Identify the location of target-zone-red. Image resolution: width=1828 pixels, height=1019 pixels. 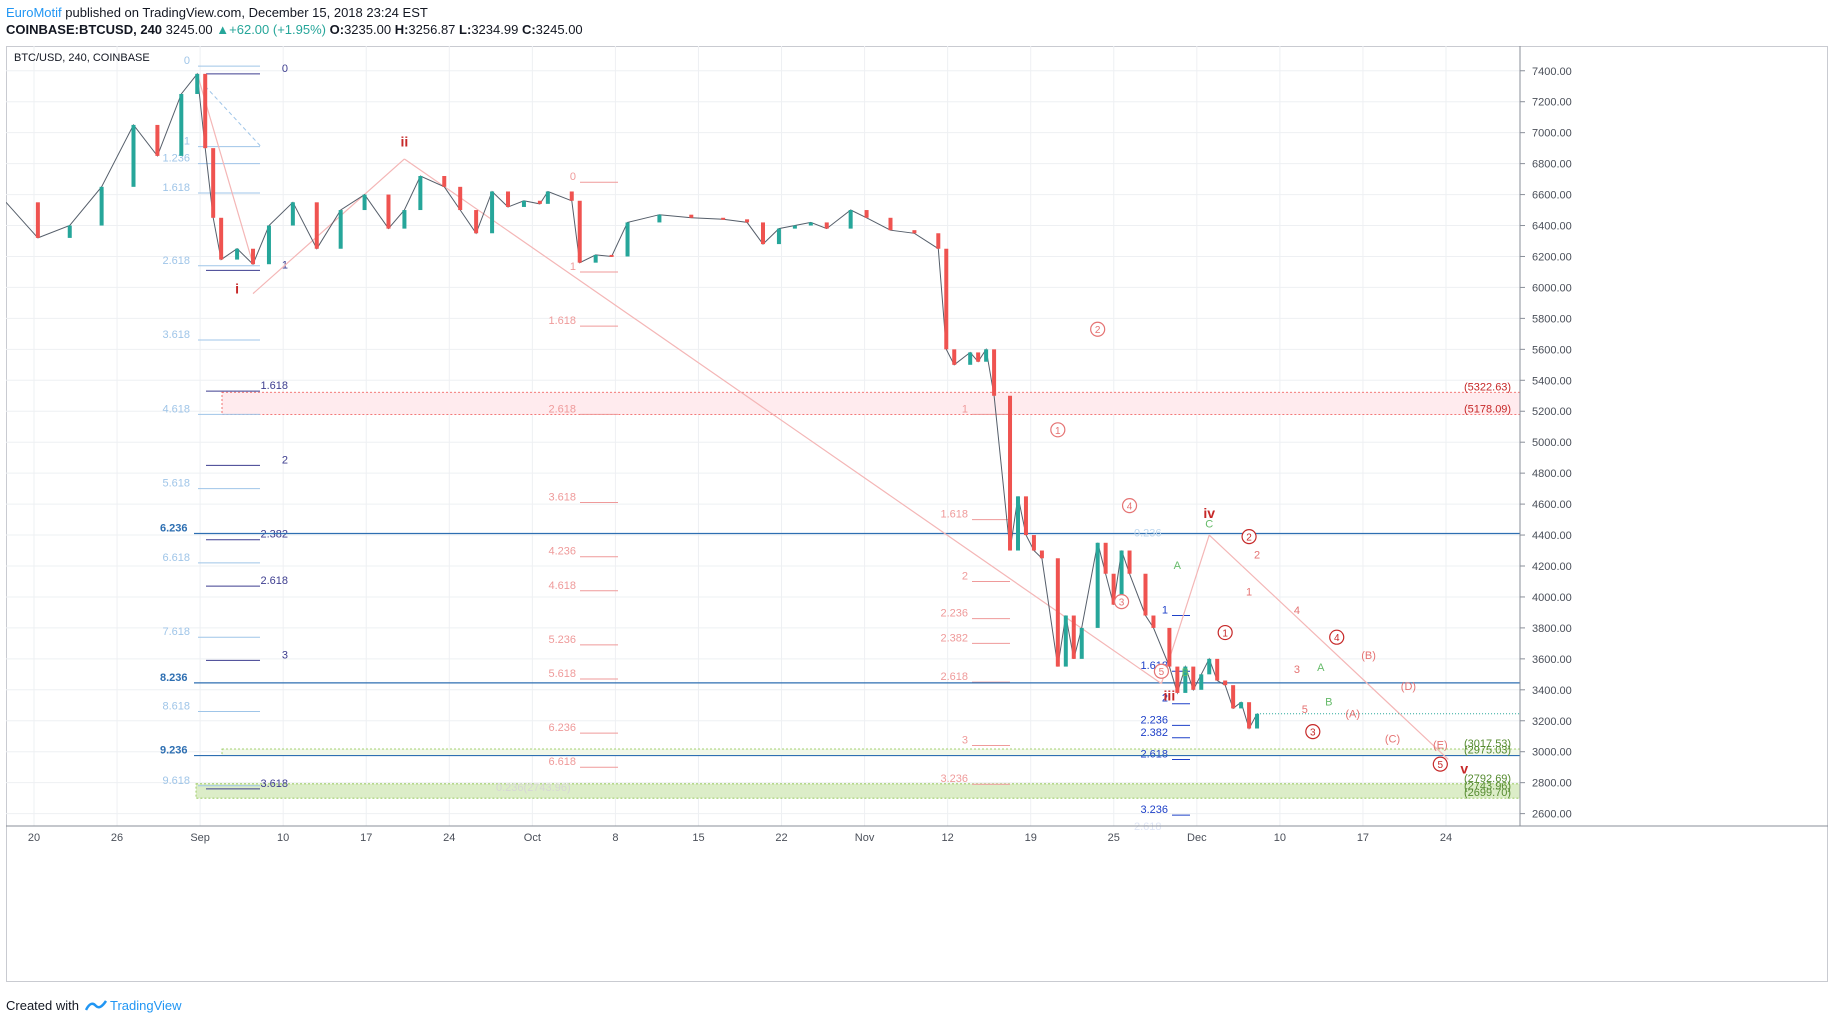
(871, 403).